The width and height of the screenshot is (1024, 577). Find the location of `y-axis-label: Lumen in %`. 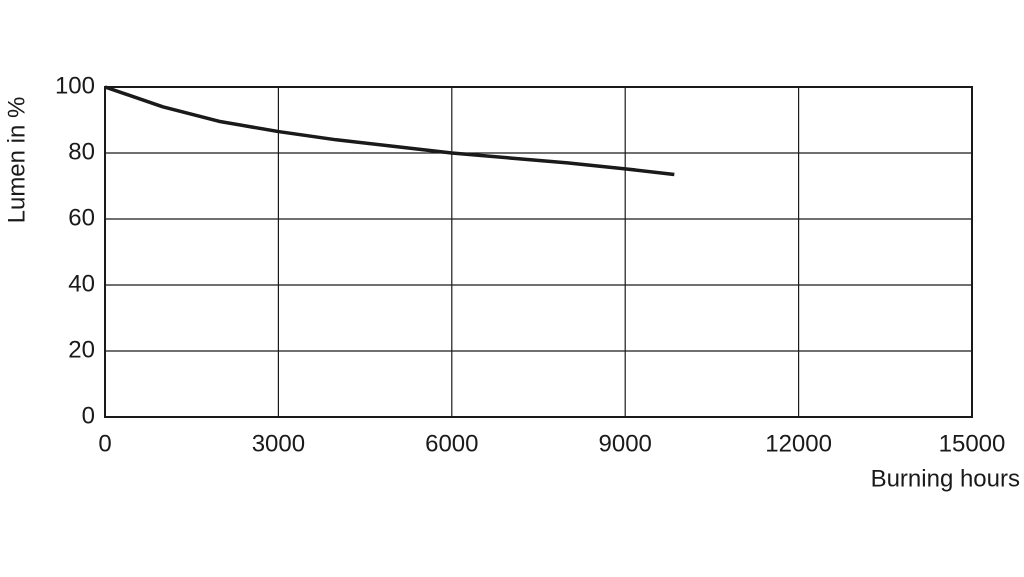

y-axis-label: Lumen in % is located at coordinates (16, 160).